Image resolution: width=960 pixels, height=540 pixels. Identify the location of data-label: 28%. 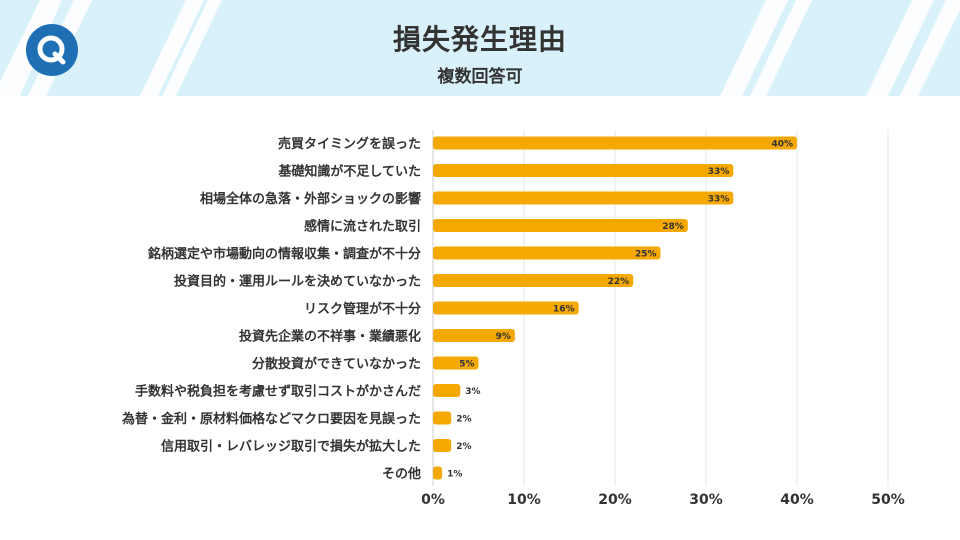
(673, 227).